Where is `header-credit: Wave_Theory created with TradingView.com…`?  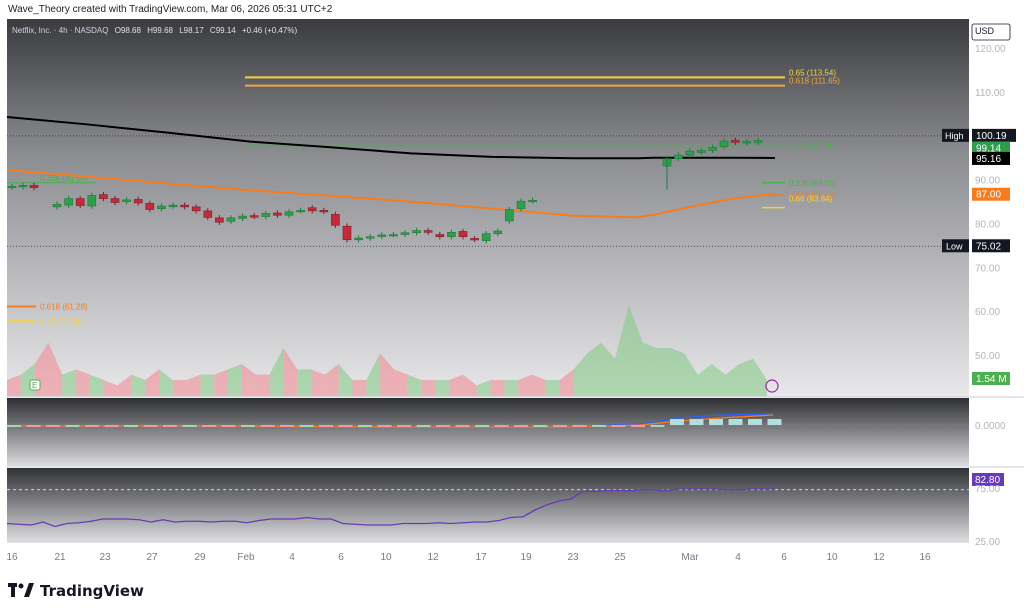 header-credit: Wave_Theory created with TradingView.com… is located at coordinates (170, 9).